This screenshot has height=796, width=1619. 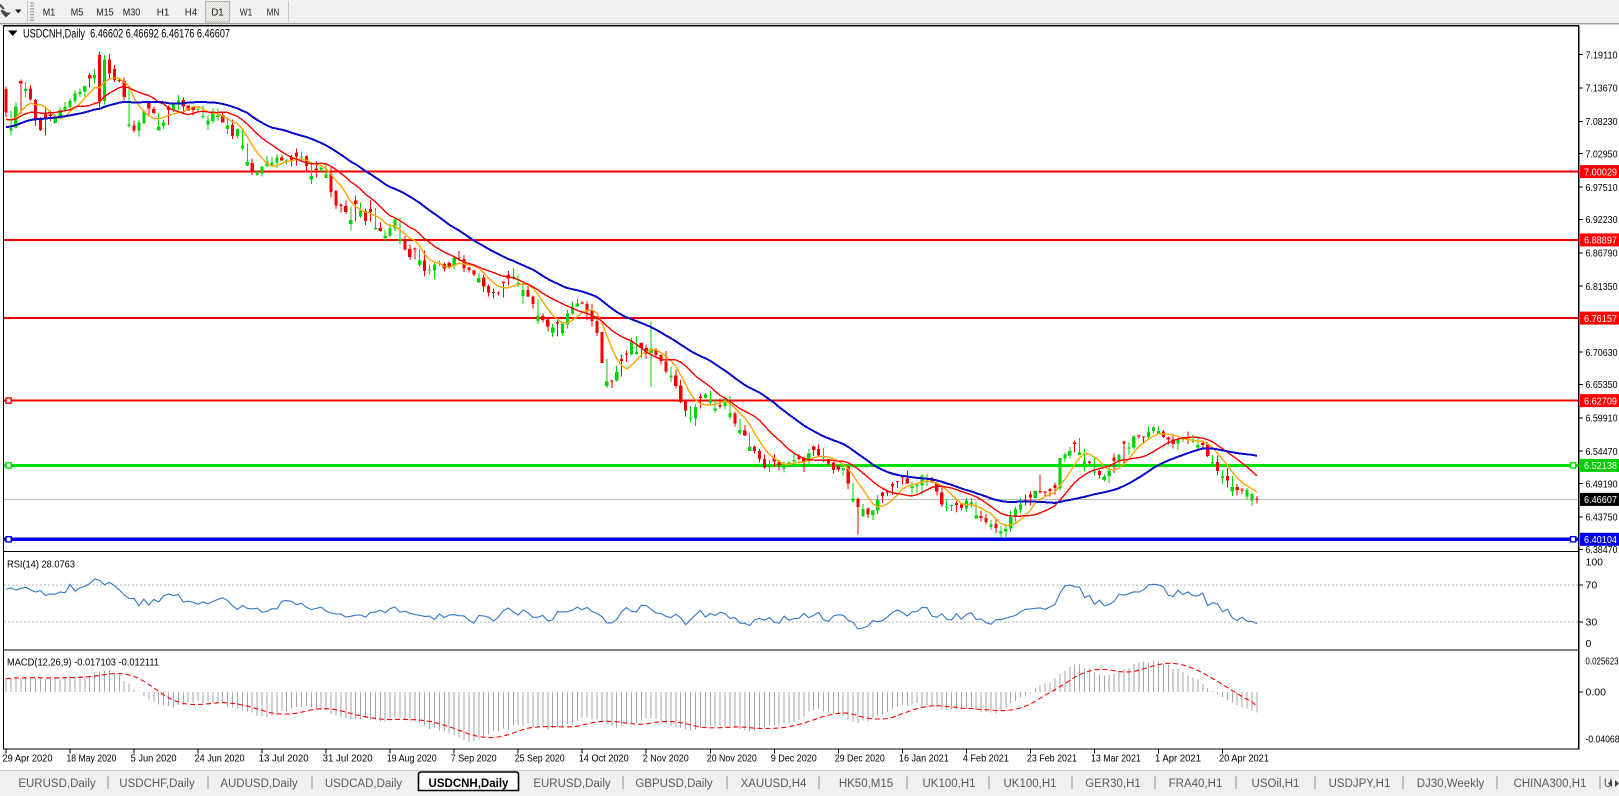 I want to click on svg-text: 18 May 2020, so click(x=92, y=759).